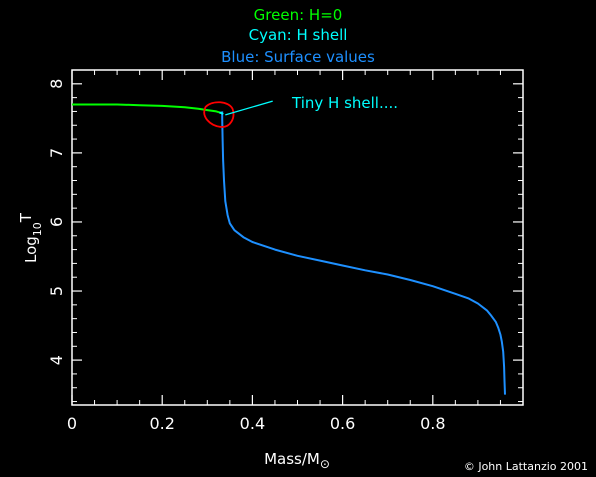  Describe the element at coordinates (298, 15) in the screenshot. I see `title-line-green: Green: H=0` at that location.